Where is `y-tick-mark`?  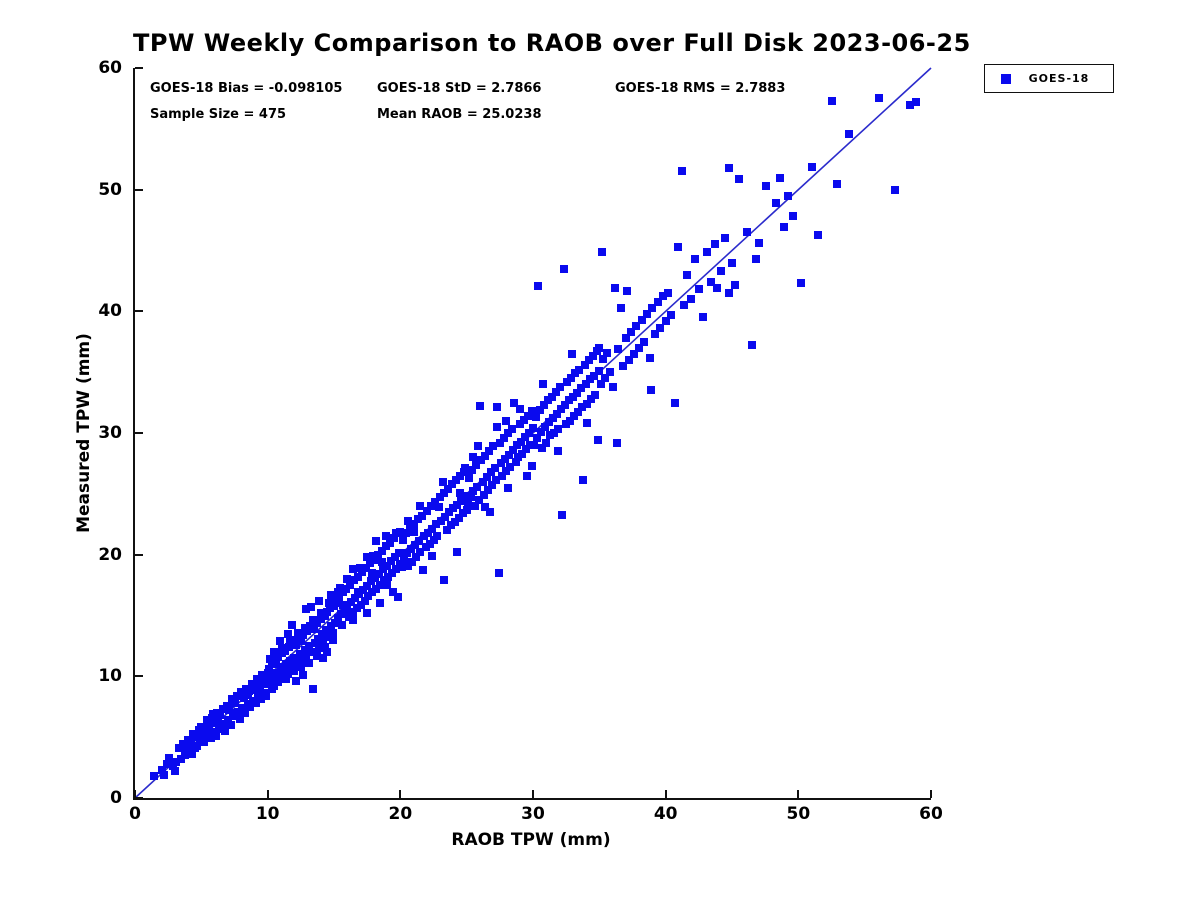
y-tick-mark is located at coordinates (139, 189).